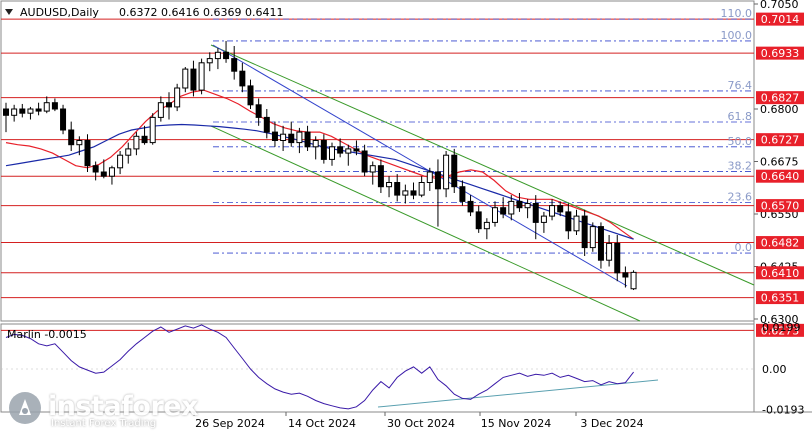 The image size is (812, 435). Describe the element at coordinates (322, 423) in the screenshot. I see `time-axis-label: 14 Oct 2024` at that location.